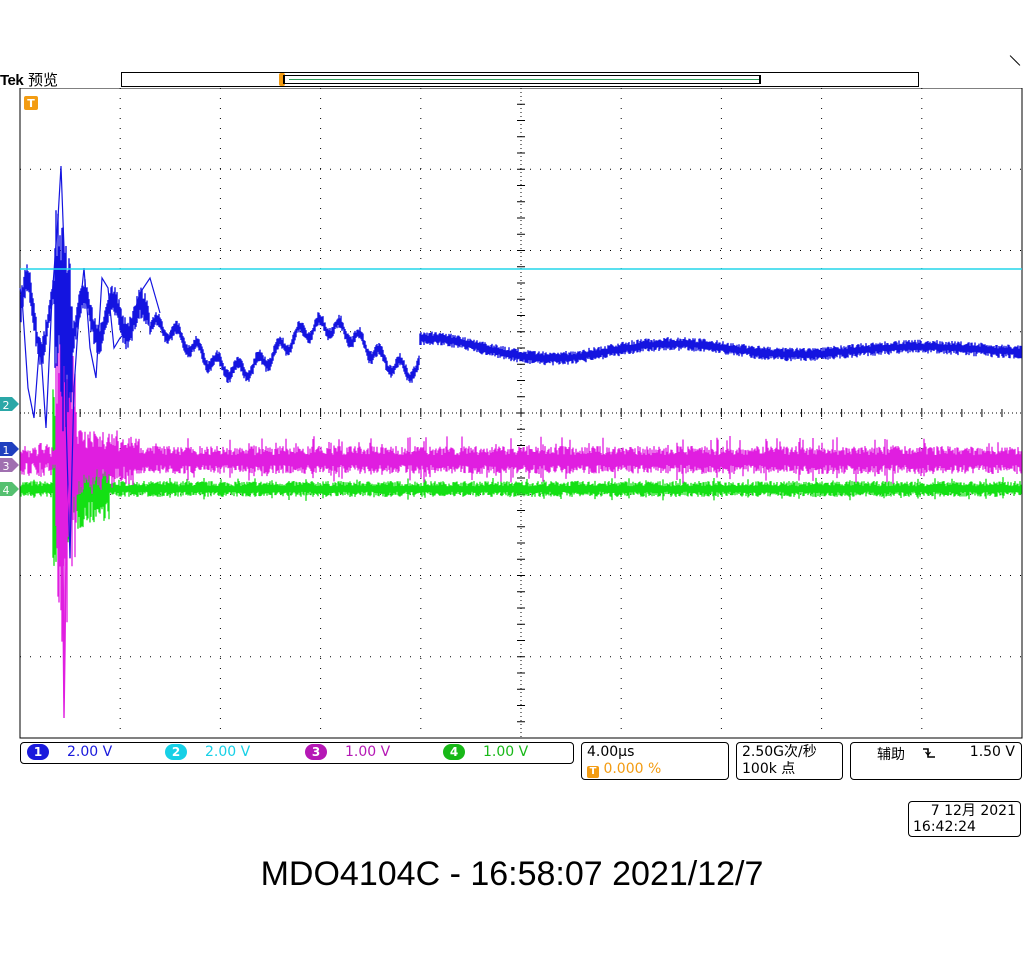 This screenshot has width=1024, height=960. I want to click on ch1-marker-label: 1, so click(6, 450).